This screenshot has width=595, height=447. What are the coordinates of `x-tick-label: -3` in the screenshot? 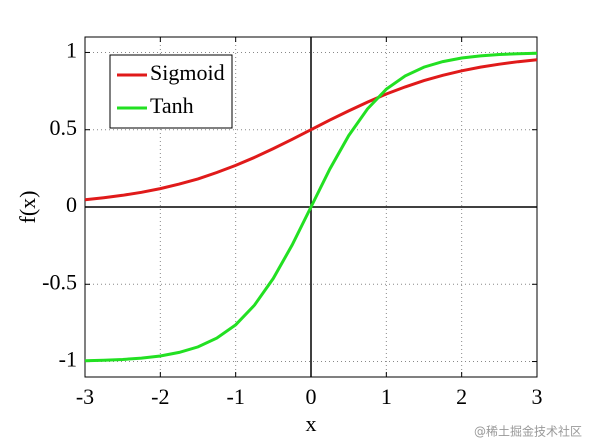 It's located at (85, 396).